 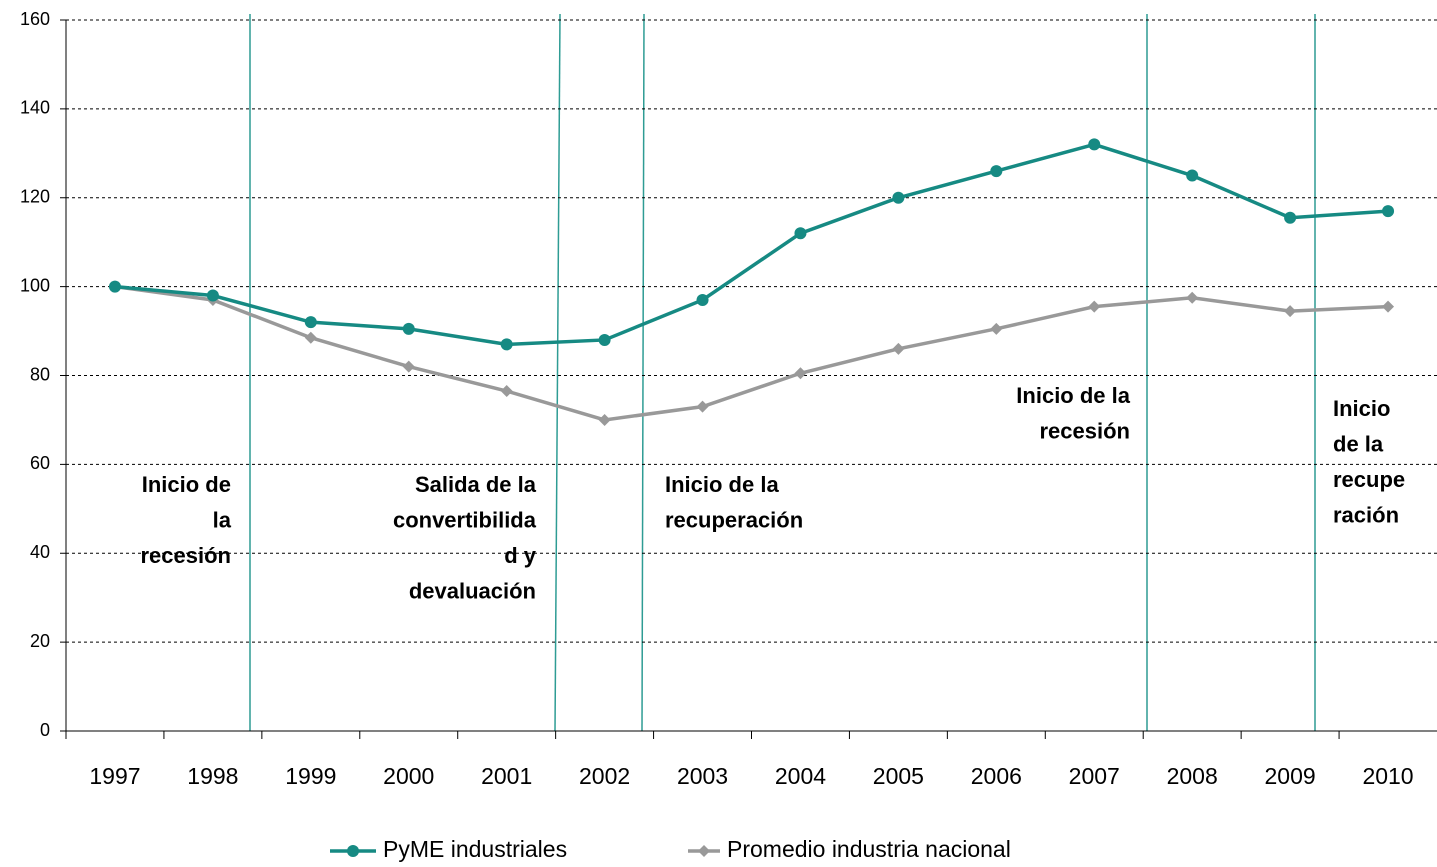 What do you see at coordinates (604, 776) in the screenshot?
I see `x-tick-label: 2002` at bounding box center [604, 776].